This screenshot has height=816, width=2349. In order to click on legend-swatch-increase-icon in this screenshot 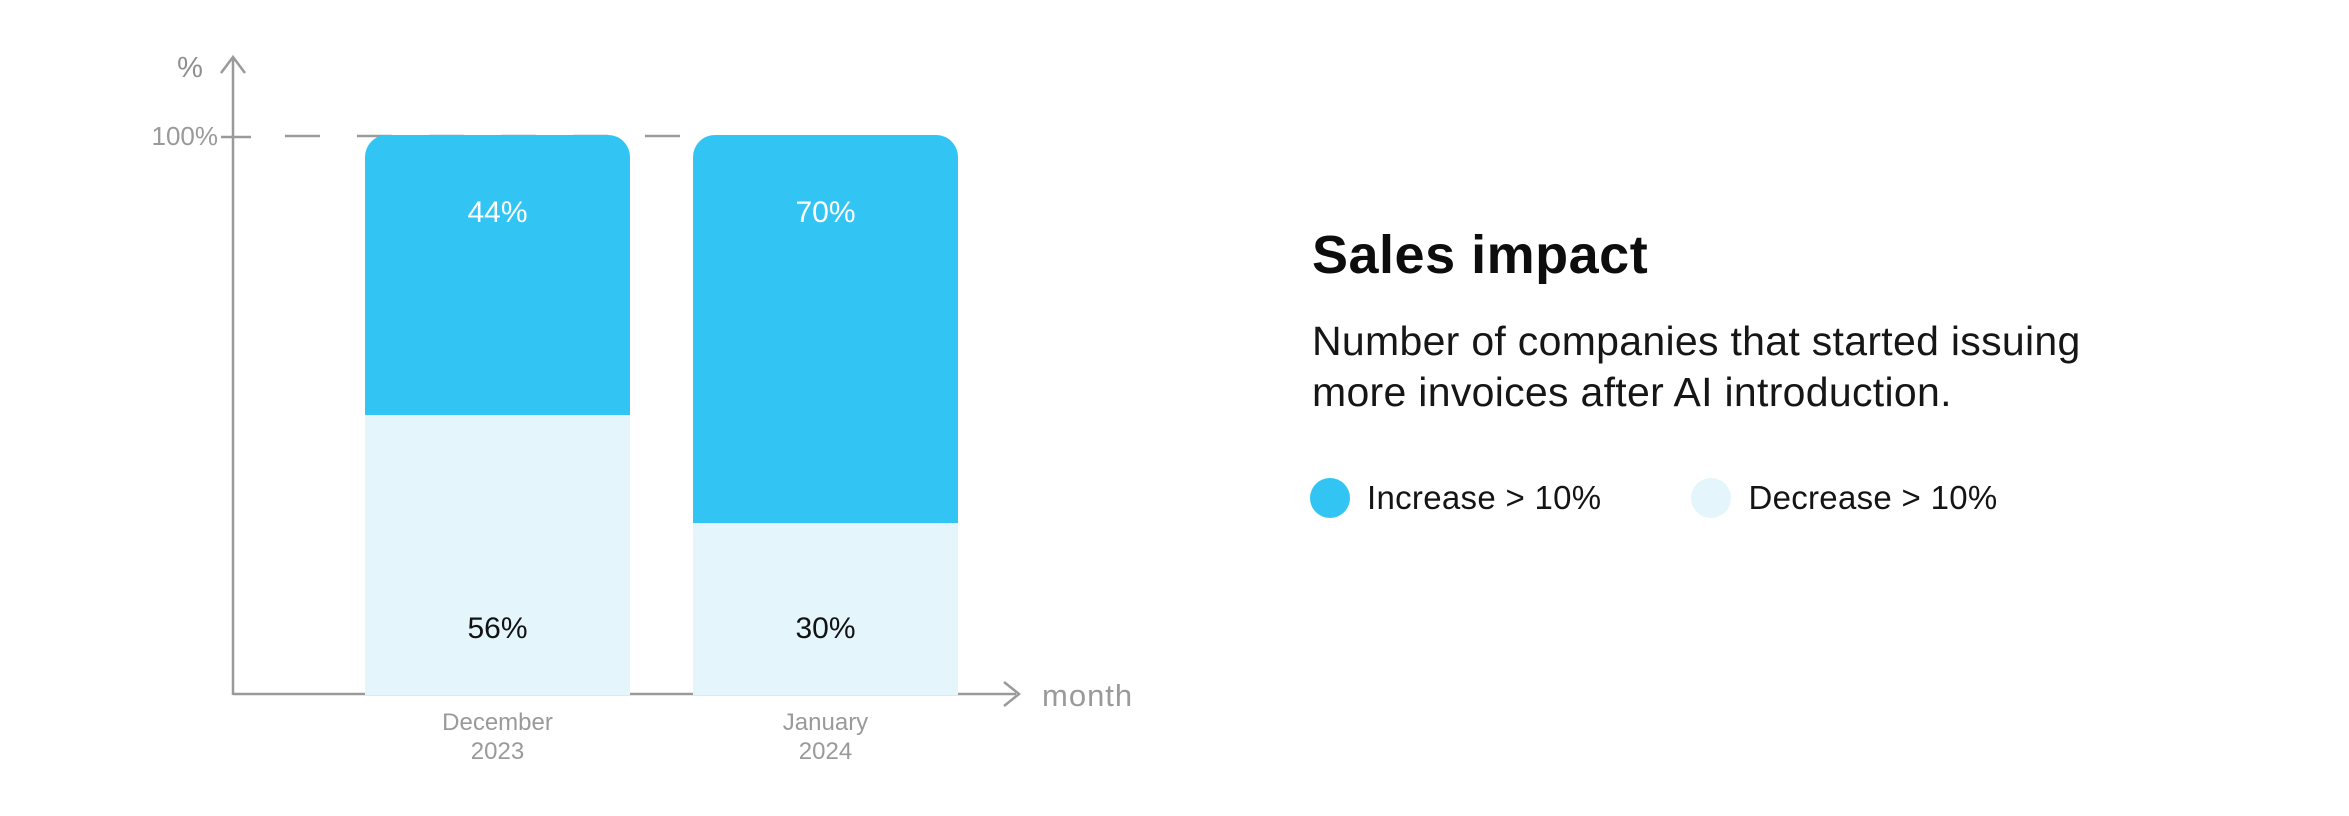, I will do `click(1330, 498)`.